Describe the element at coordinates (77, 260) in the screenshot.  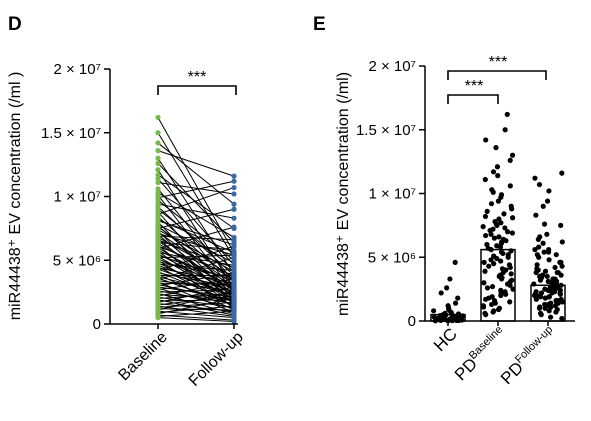
I see `y-tick-label: 5 × 10⁶` at that location.